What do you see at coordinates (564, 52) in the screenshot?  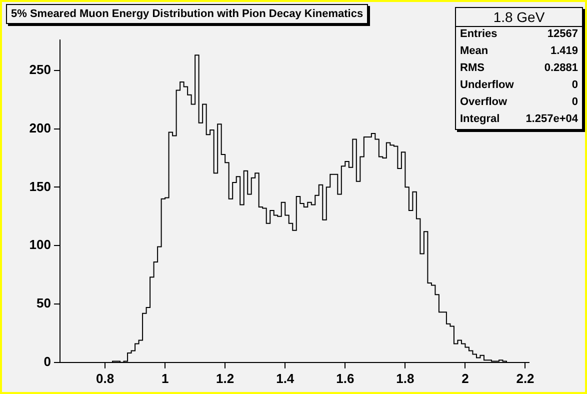 I see `text: 1.419` at bounding box center [564, 52].